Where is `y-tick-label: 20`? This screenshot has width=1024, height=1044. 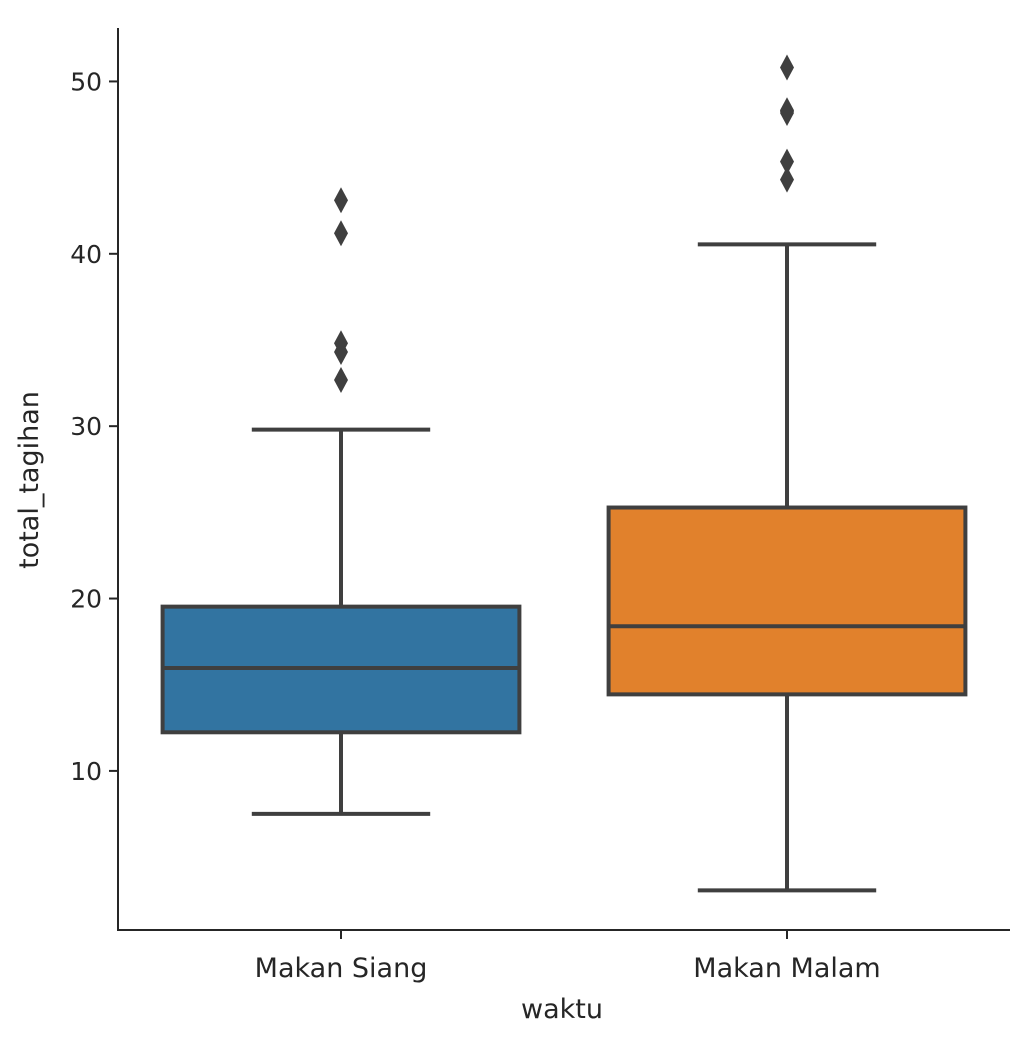
y-tick-label: 20 is located at coordinates (86, 599).